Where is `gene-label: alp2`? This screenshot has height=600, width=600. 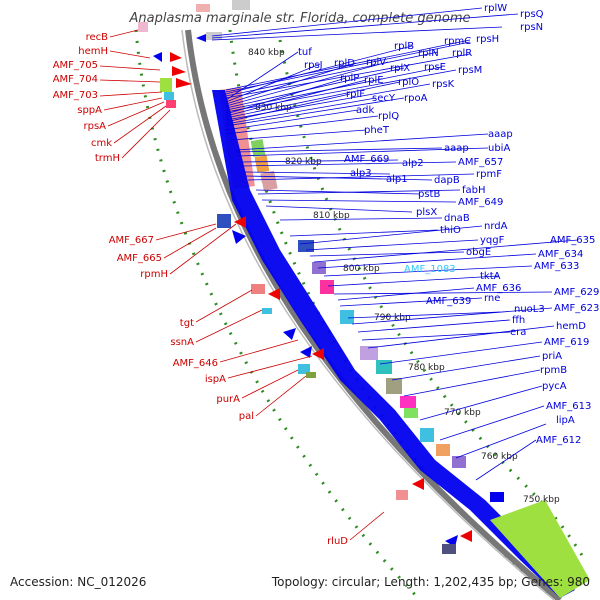
gene-label: alp2 is located at coordinates (413, 163).